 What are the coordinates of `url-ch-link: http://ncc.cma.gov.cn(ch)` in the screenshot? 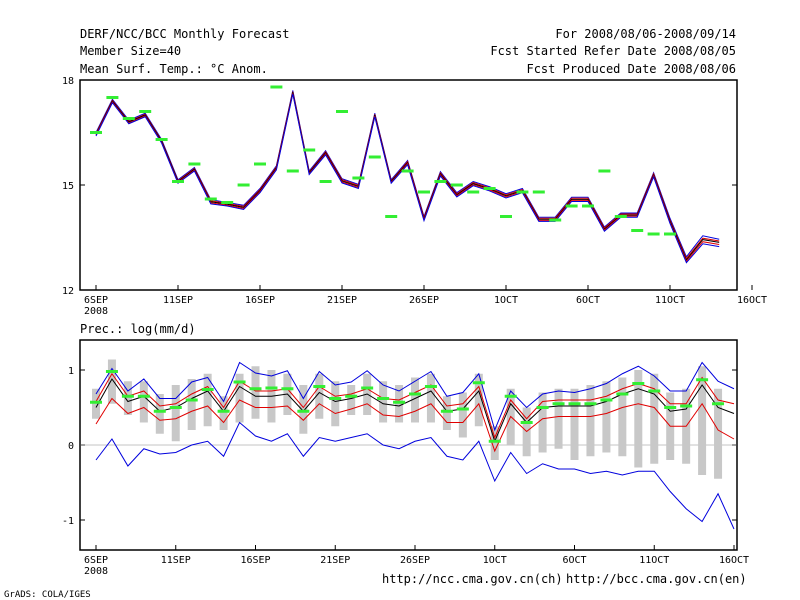 It's located at (472, 579).